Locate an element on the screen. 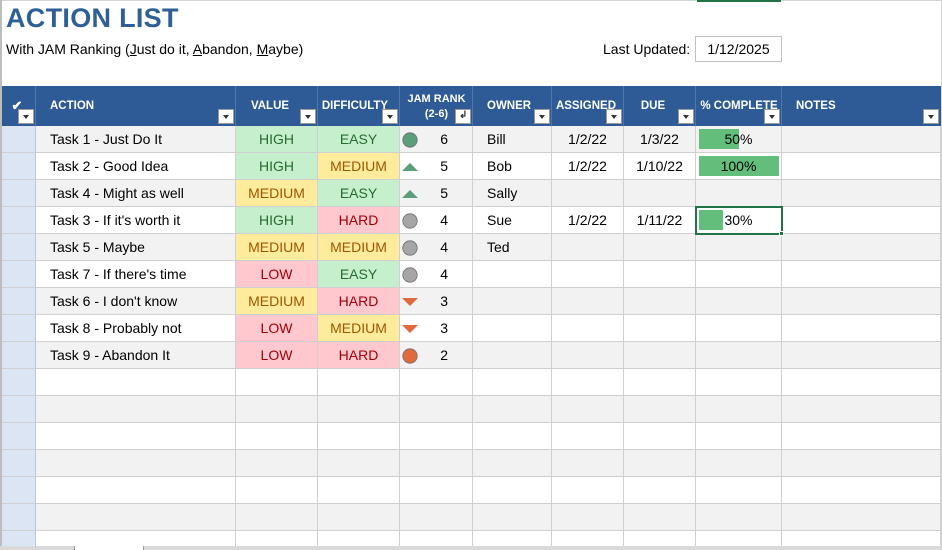 The width and height of the screenshot is (942, 550). last-updated-cell: 1/12/2025 is located at coordinates (738, 49).